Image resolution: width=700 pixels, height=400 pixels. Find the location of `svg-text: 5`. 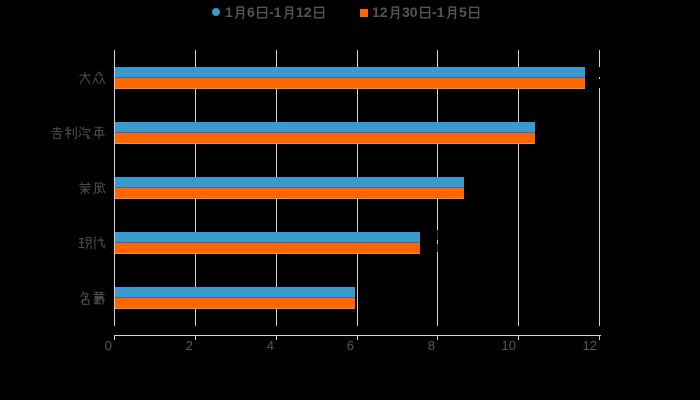

svg-text: 5 is located at coordinates (463, 12).